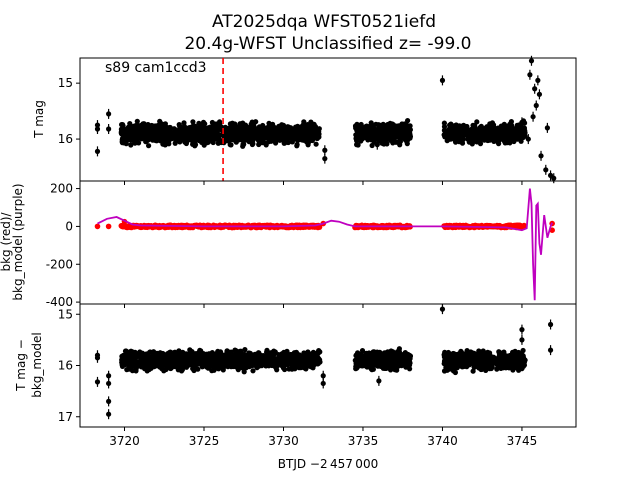 The image size is (640, 480). I want to click on panel-top-ylabel: T mag, so click(39, 119).